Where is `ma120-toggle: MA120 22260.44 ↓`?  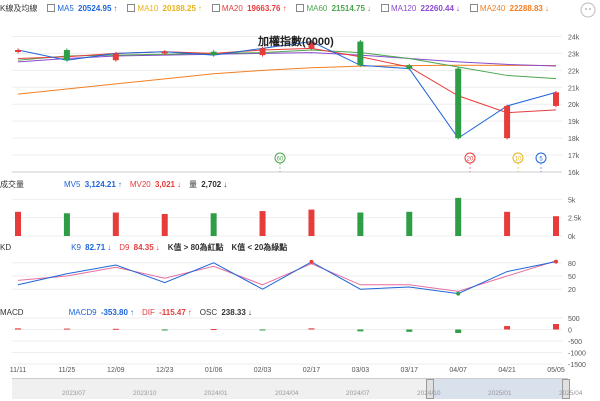
ma120-toggle: MA120 22260.44 ↓ is located at coordinates (421, 8).